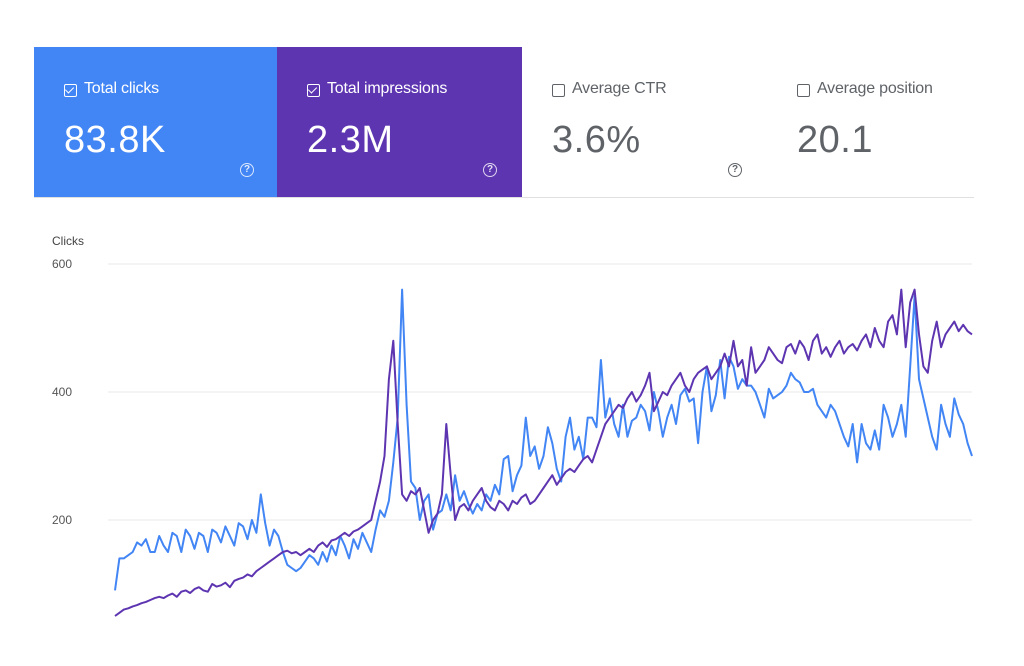  What do you see at coordinates (875, 88) in the screenshot?
I see `card-label: Average position` at bounding box center [875, 88].